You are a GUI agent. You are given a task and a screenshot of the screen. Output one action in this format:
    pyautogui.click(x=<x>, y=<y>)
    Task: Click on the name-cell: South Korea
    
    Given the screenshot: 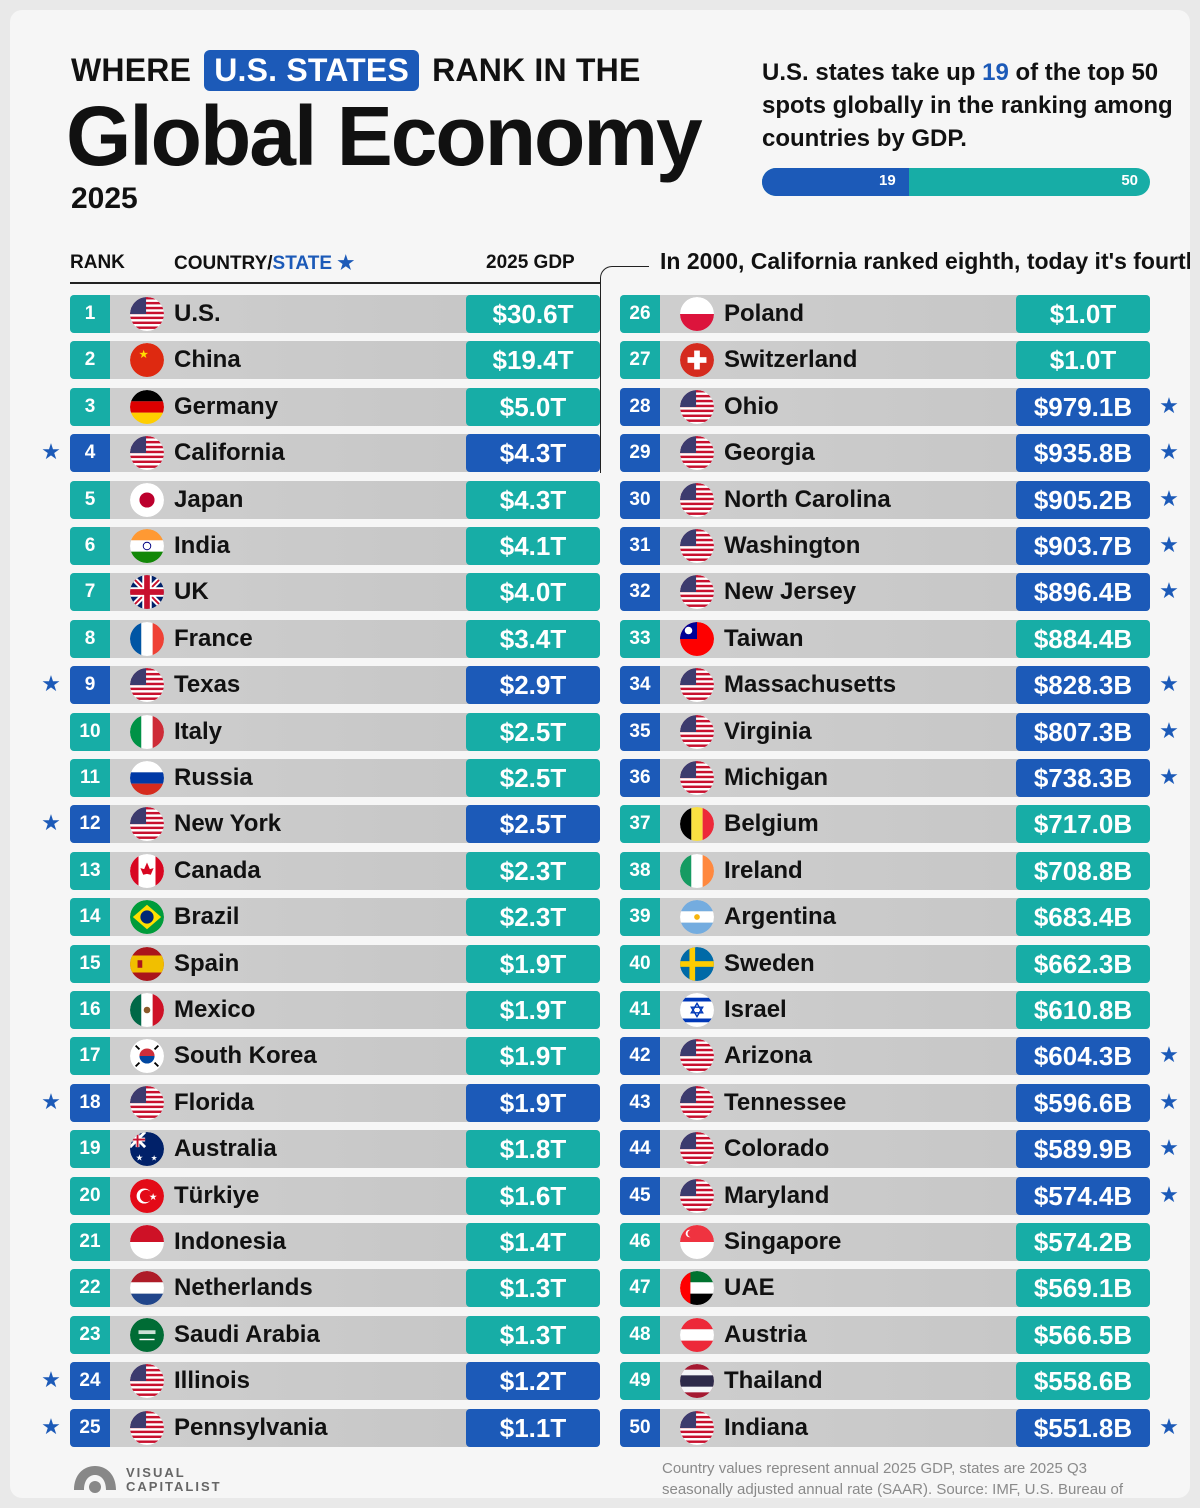 What is the action you would take?
    pyautogui.click(x=245, y=1055)
    